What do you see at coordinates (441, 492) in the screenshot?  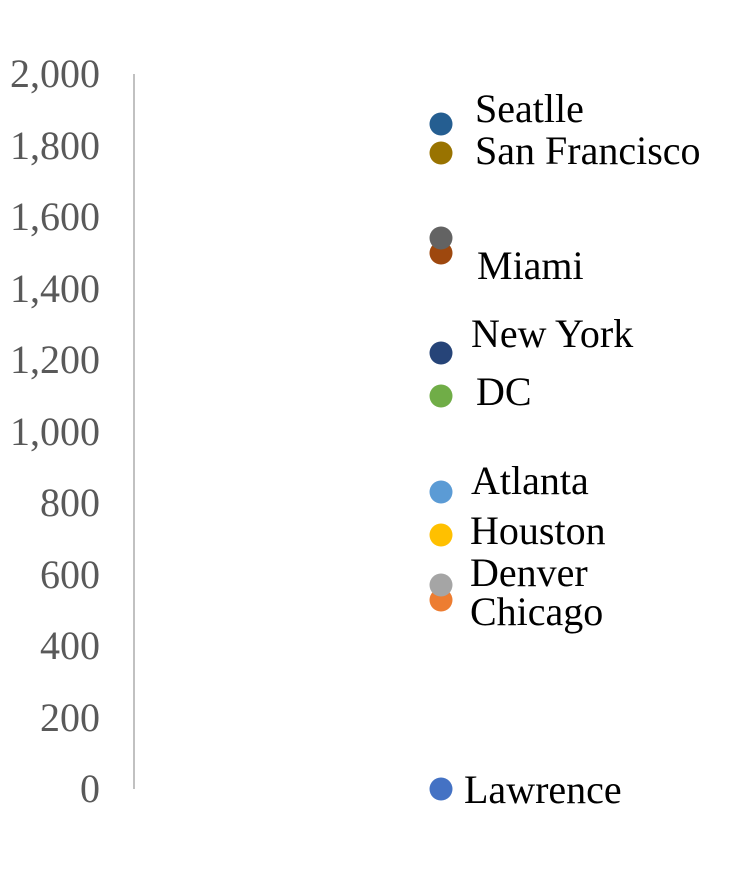 I see `scatter-point-atlanta` at bounding box center [441, 492].